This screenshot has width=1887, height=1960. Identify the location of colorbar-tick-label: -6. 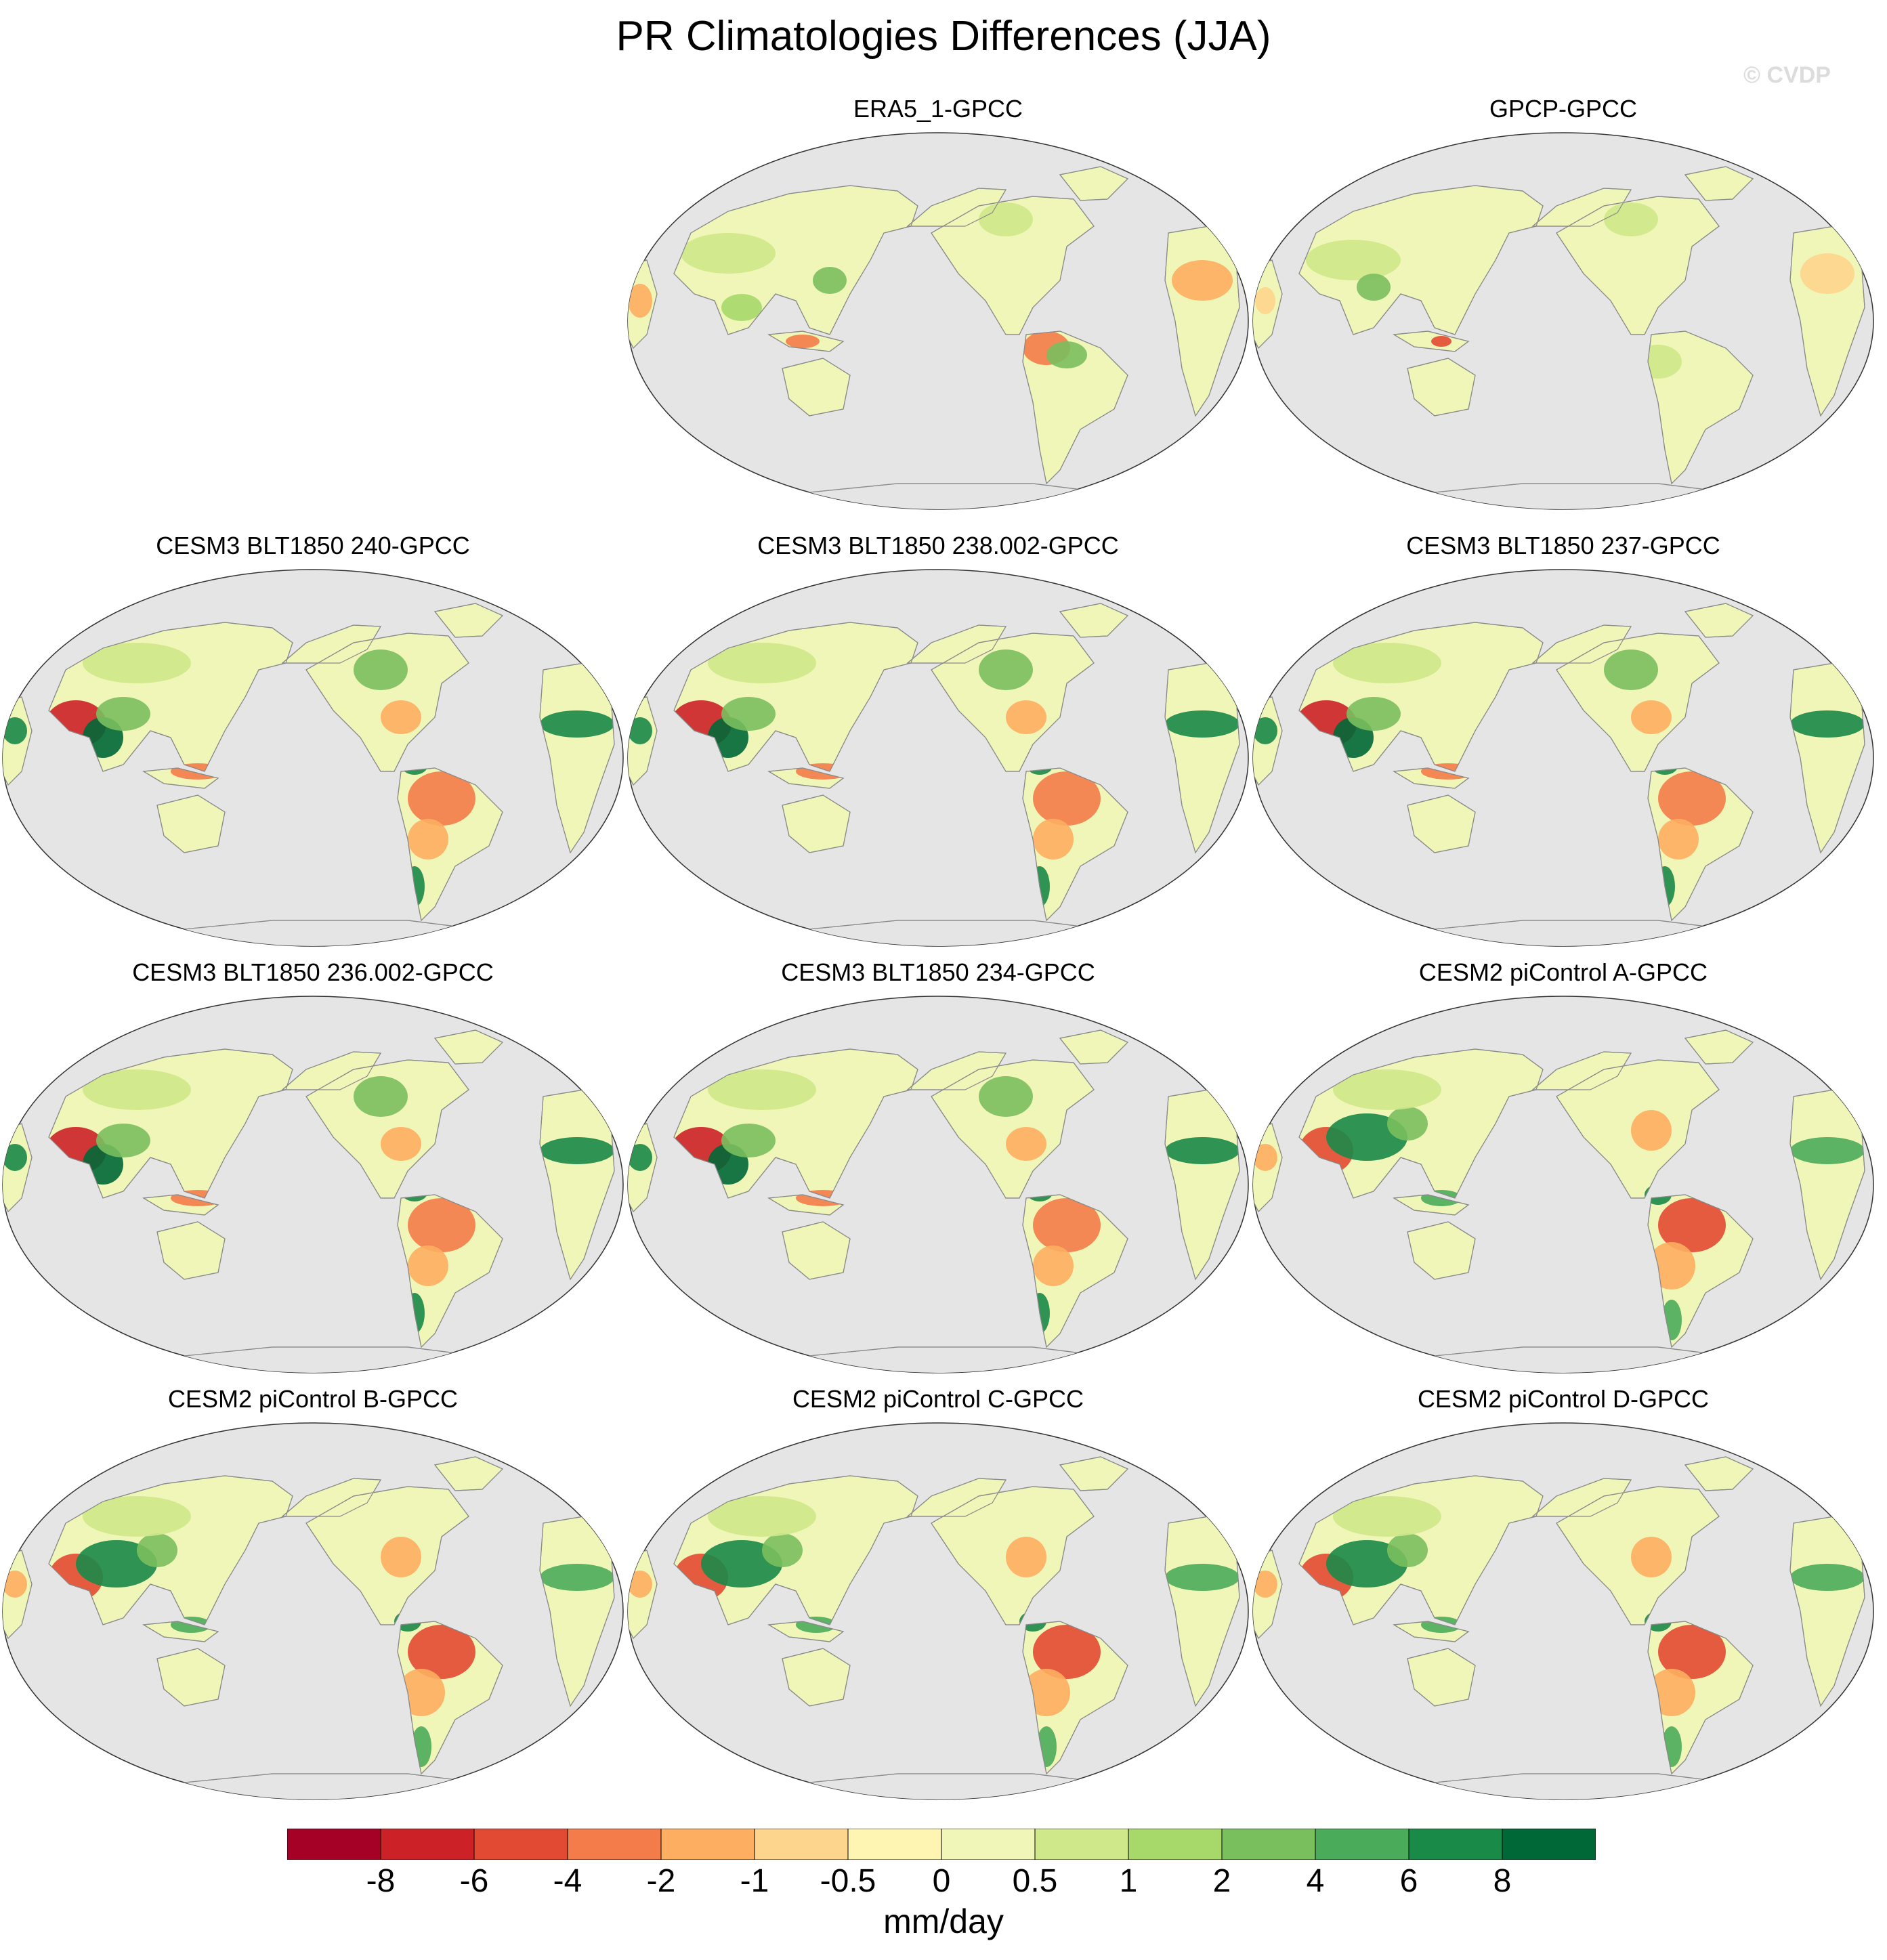
(474, 1881).